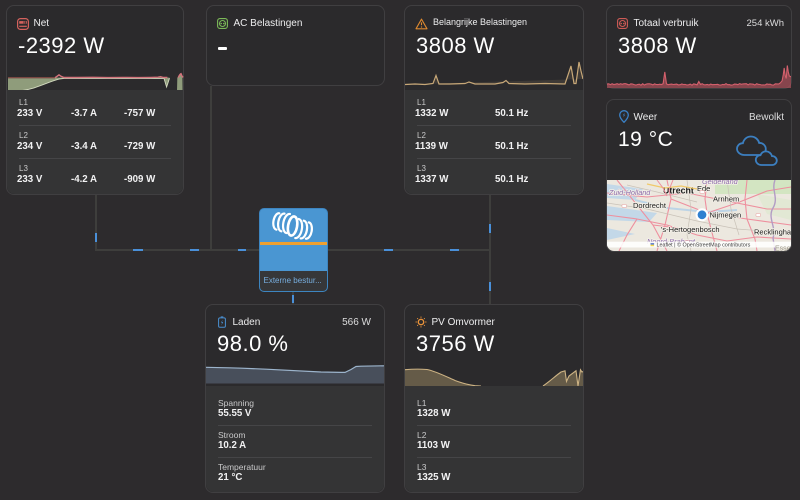 The width and height of the screenshot is (800, 500). Describe the element at coordinates (690, 229) in the screenshot. I see `svg-text: 's-Hertogenbosch` at that location.